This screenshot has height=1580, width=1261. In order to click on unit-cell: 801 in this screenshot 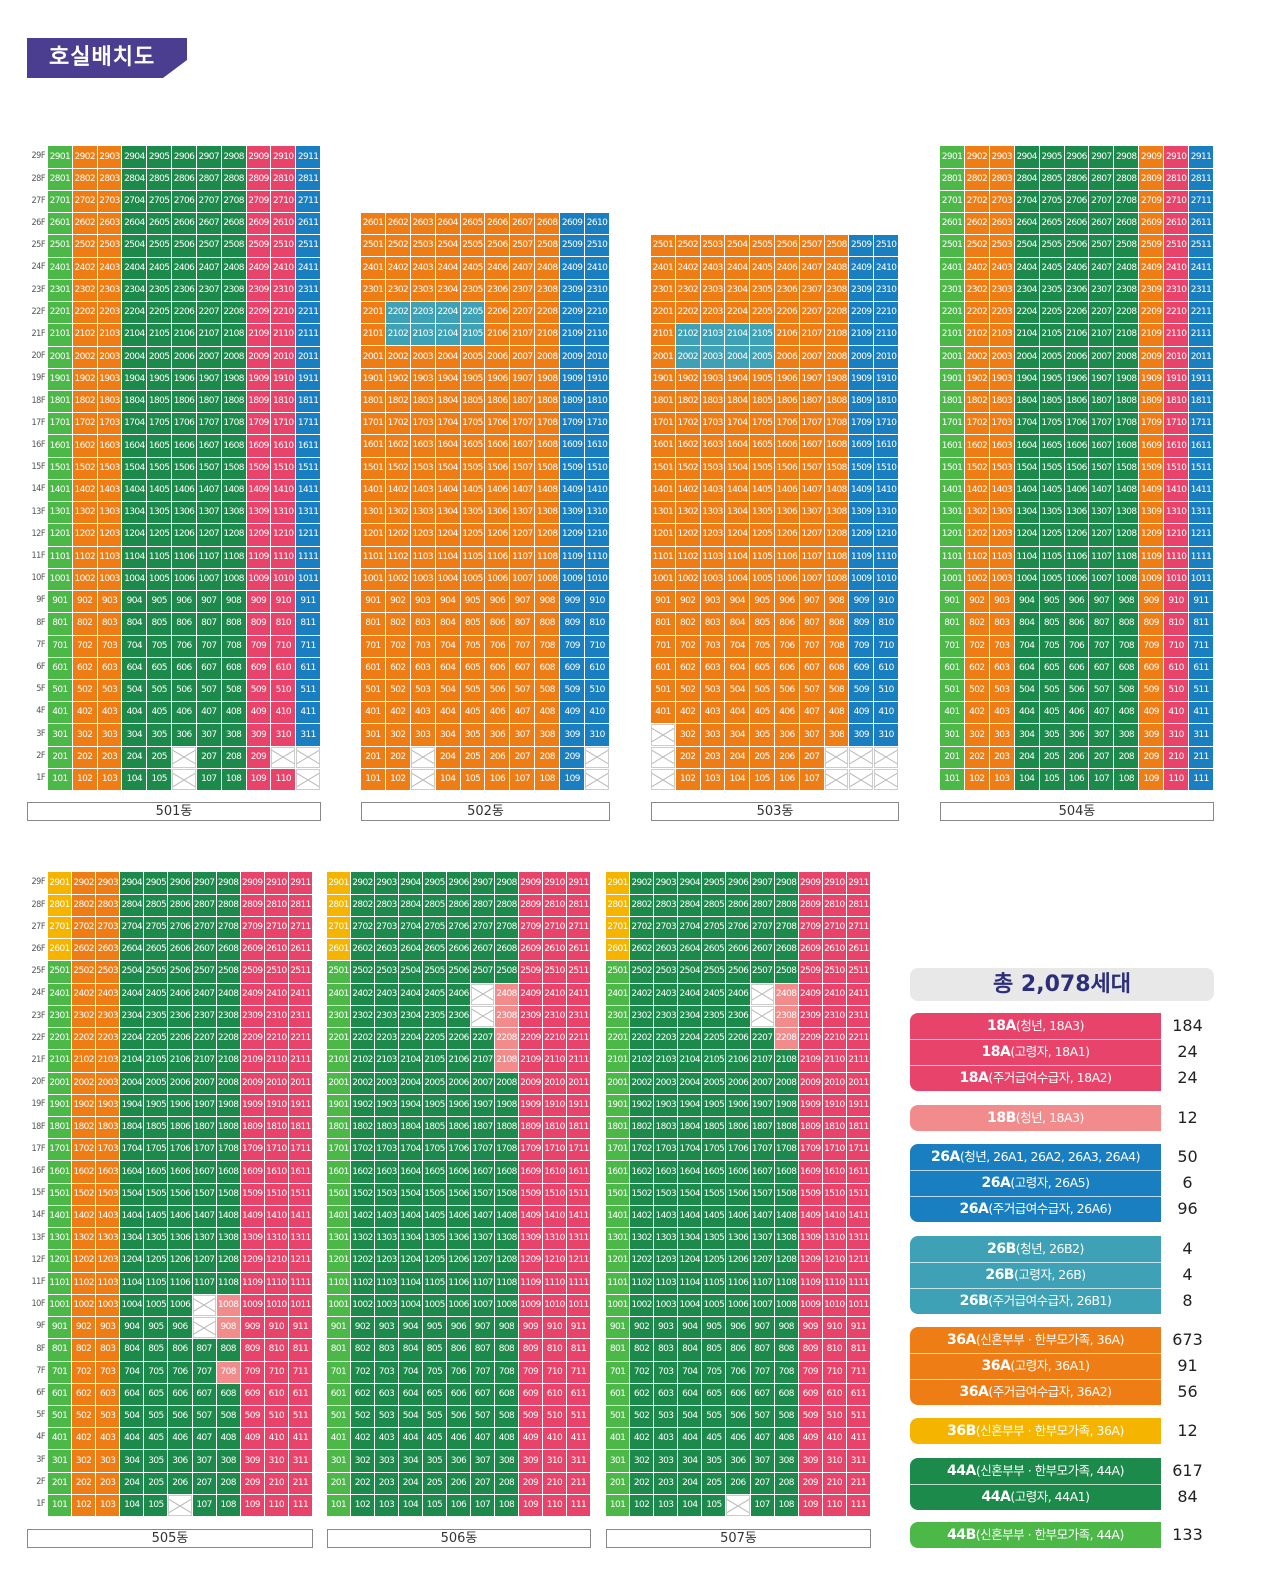, I will do `click(60, 1350)`.